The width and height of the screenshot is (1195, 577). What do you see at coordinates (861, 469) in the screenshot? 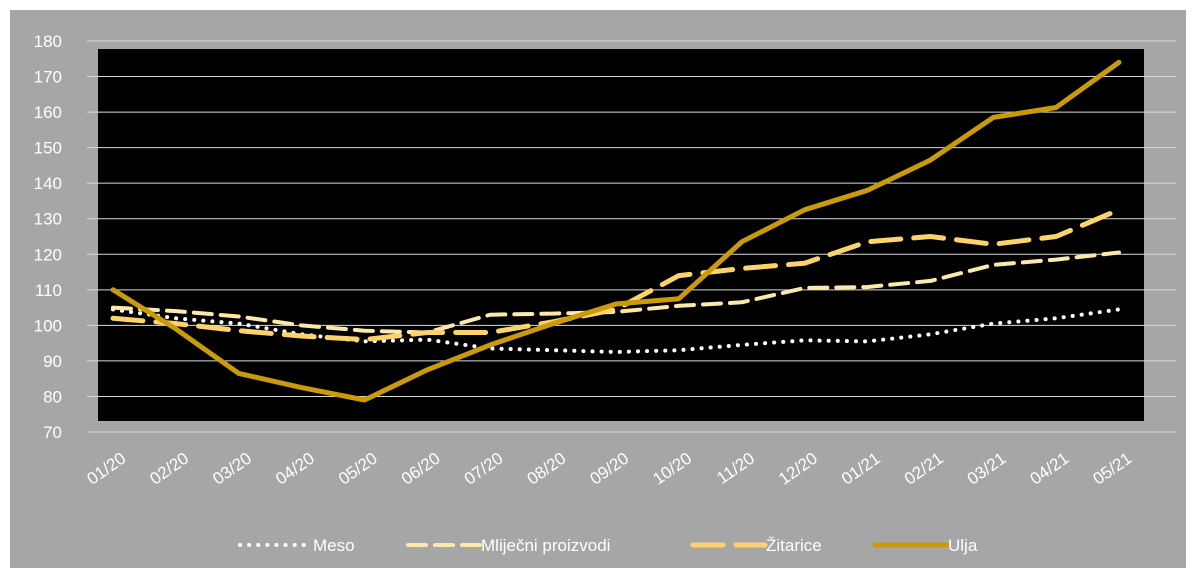
I see `x-tick-label: 01/21` at bounding box center [861, 469].